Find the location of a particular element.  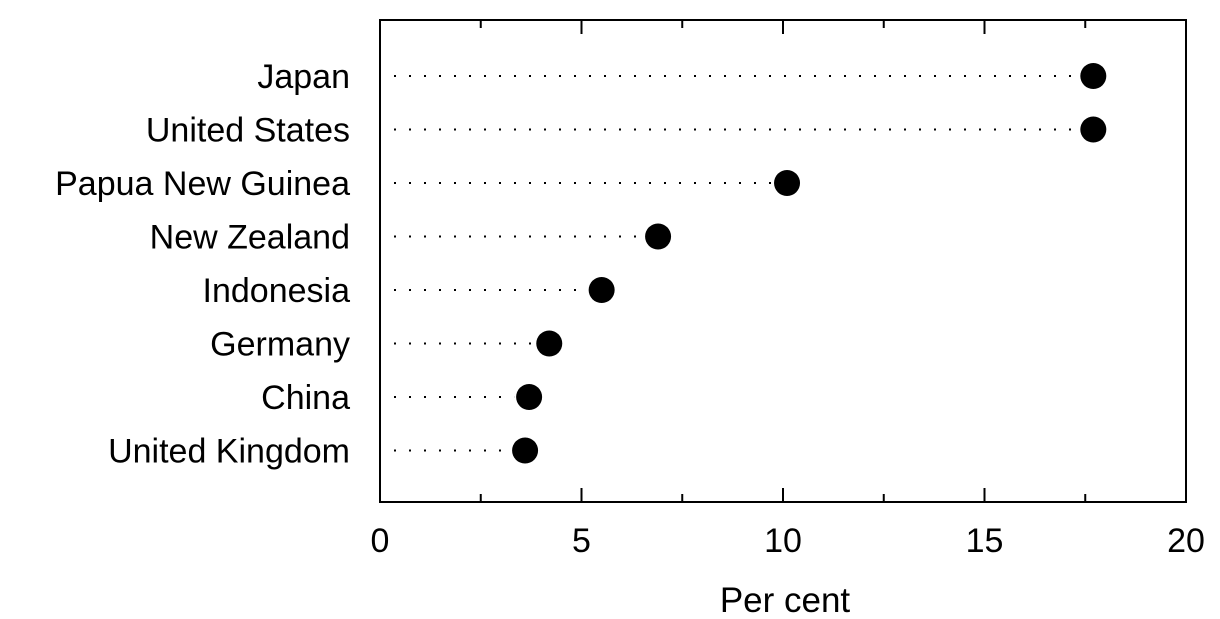

top-axis-ticks is located at coordinates (783, 27).